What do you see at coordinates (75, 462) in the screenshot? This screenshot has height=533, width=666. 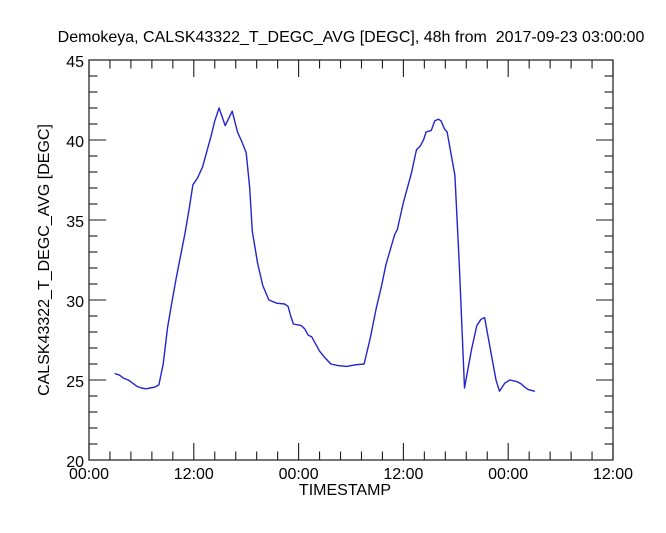 I see `y-tick-label: 20` at bounding box center [75, 462].